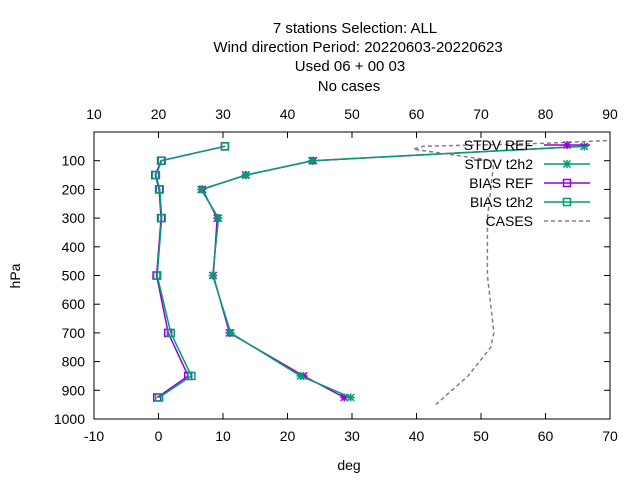 The width and height of the screenshot is (640, 480). I want to click on legend-item: STDV REF, so click(527, 145).